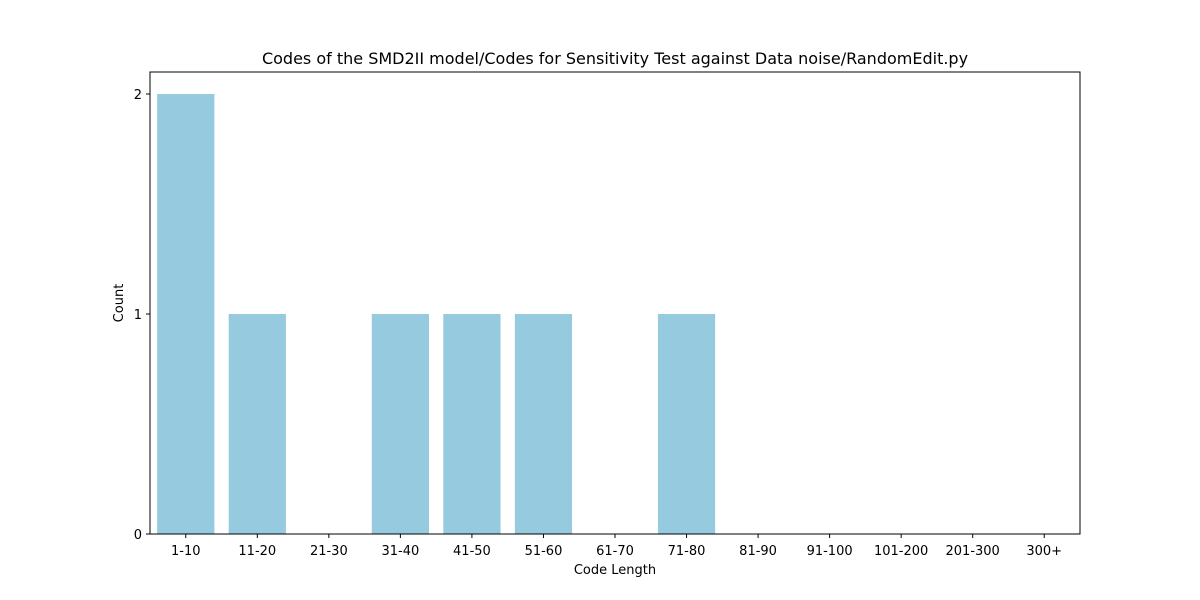 The width and height of the screenshot is (1200, 600). What do you see at coordinates (973, 551) in the screenshot?
I see `x-tick-label: 201-300` at bounding box center [973, 551].